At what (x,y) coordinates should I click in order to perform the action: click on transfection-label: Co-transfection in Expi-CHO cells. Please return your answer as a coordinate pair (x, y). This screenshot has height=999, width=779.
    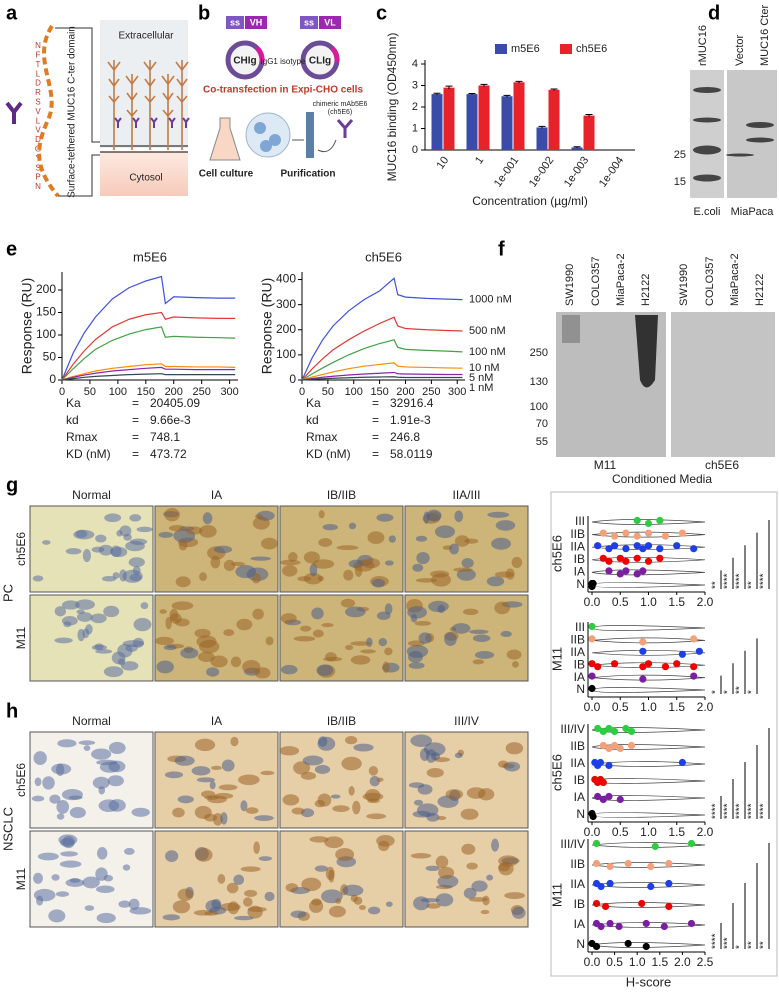
    Looking at the image, I should click on (283, 90).